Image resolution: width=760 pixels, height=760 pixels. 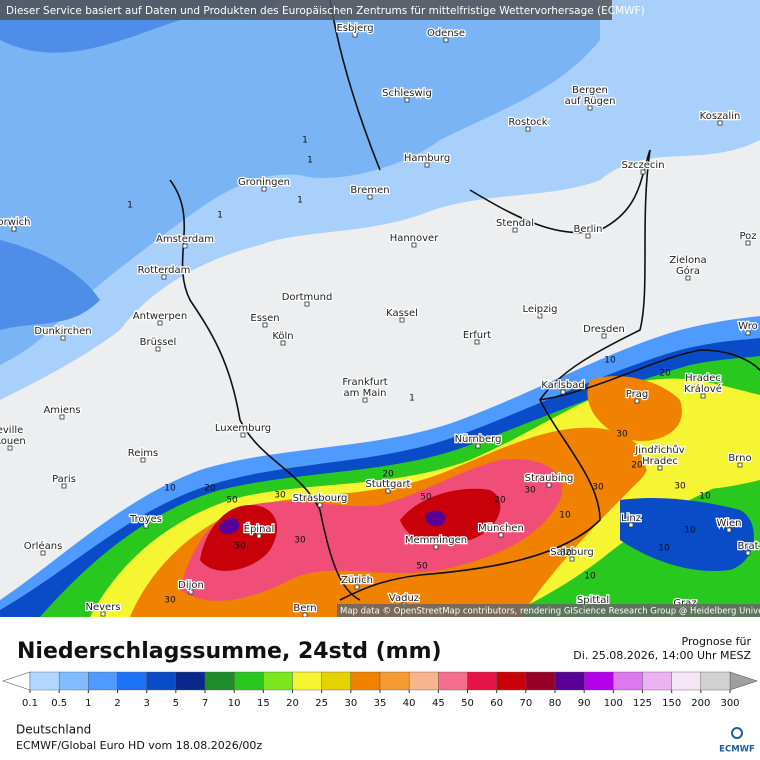 I want to click on city-label: Góra, so click(x=688, y=271).